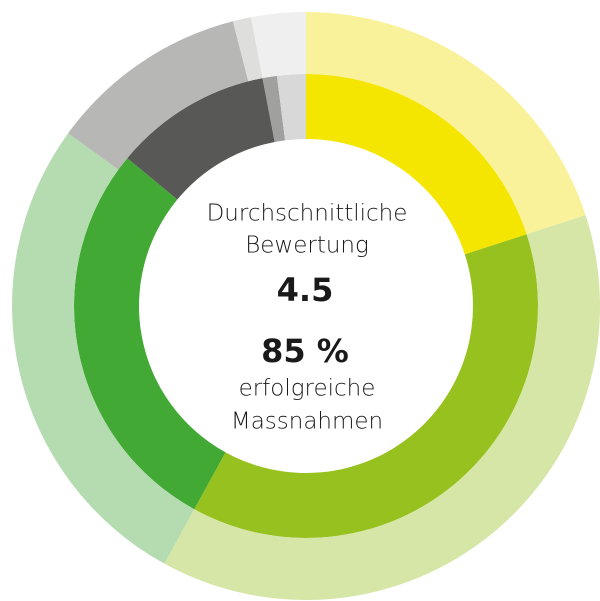  What do you see at coordinates (305, 290) in the screenshot?
I see `rating-value: 4.5` at bounding box center [305, 290].